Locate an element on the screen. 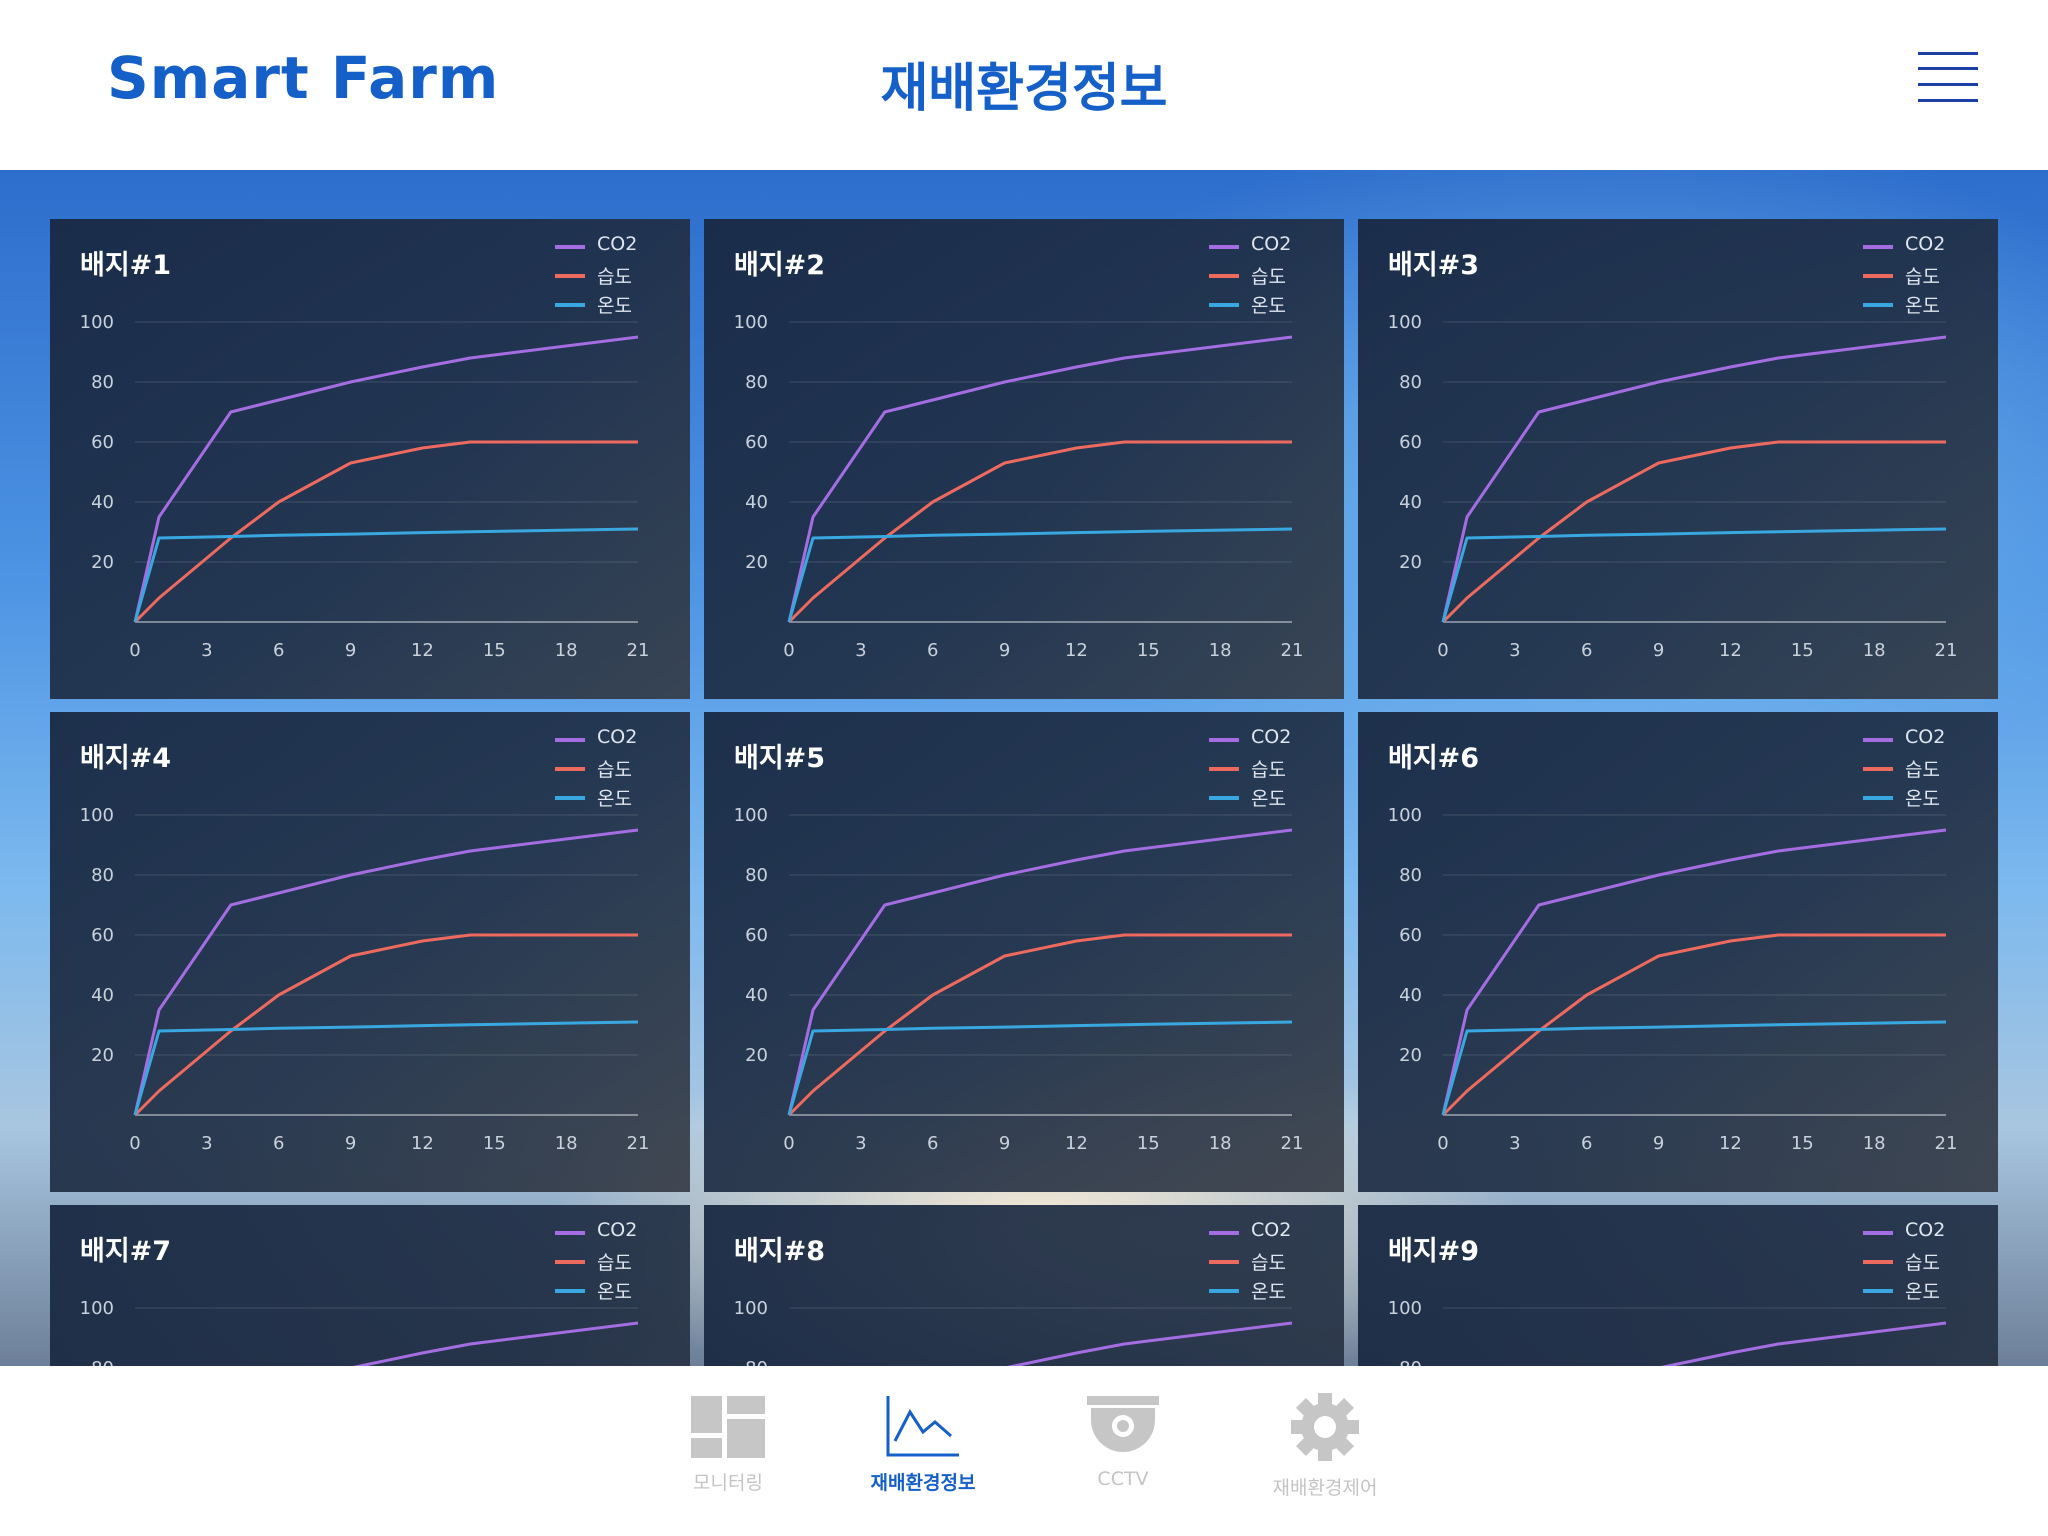  growing-bed-panel: 배지#2 CO2 습도 온도 20 40 60 80 100 0 3 6 9 12 15 18 21 is located at coordinates (1024, 459).